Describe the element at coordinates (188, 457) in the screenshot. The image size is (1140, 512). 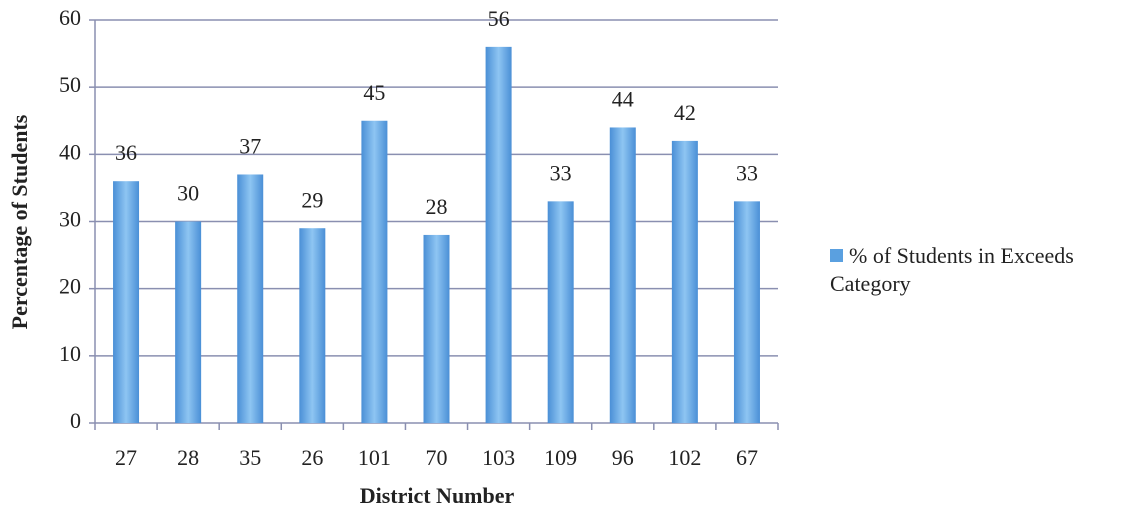
I see `x-tick-label: 28` at that location.